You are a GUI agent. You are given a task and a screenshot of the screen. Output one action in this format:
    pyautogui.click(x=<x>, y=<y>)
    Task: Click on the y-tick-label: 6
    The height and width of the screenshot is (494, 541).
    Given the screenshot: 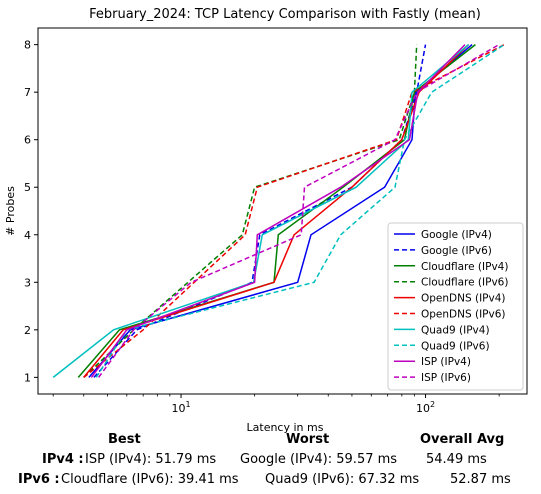 What is the action you would take?
    pyautogui.click(x=27, y=140)
    